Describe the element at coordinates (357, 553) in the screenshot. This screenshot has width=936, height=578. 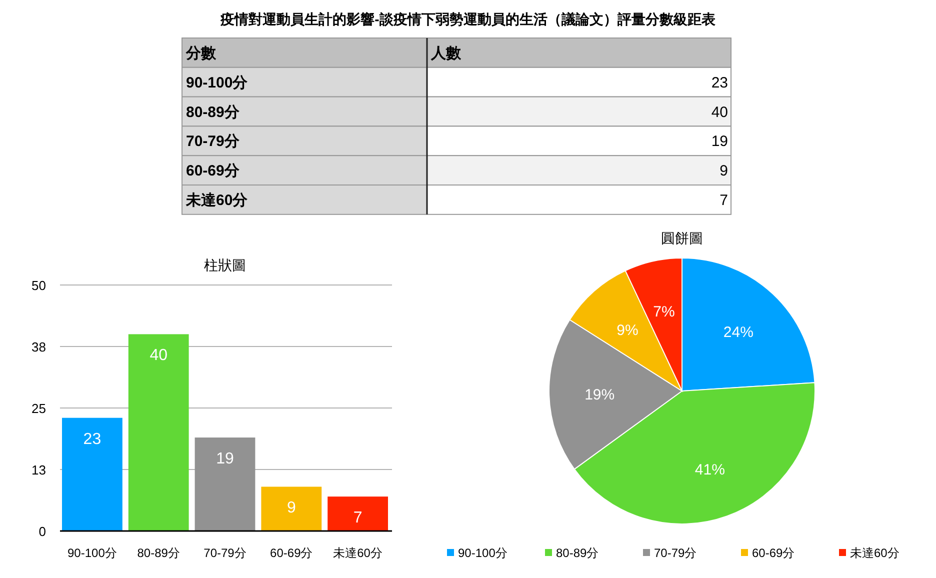
I see `x-tick-label: 未達60分` at that location.